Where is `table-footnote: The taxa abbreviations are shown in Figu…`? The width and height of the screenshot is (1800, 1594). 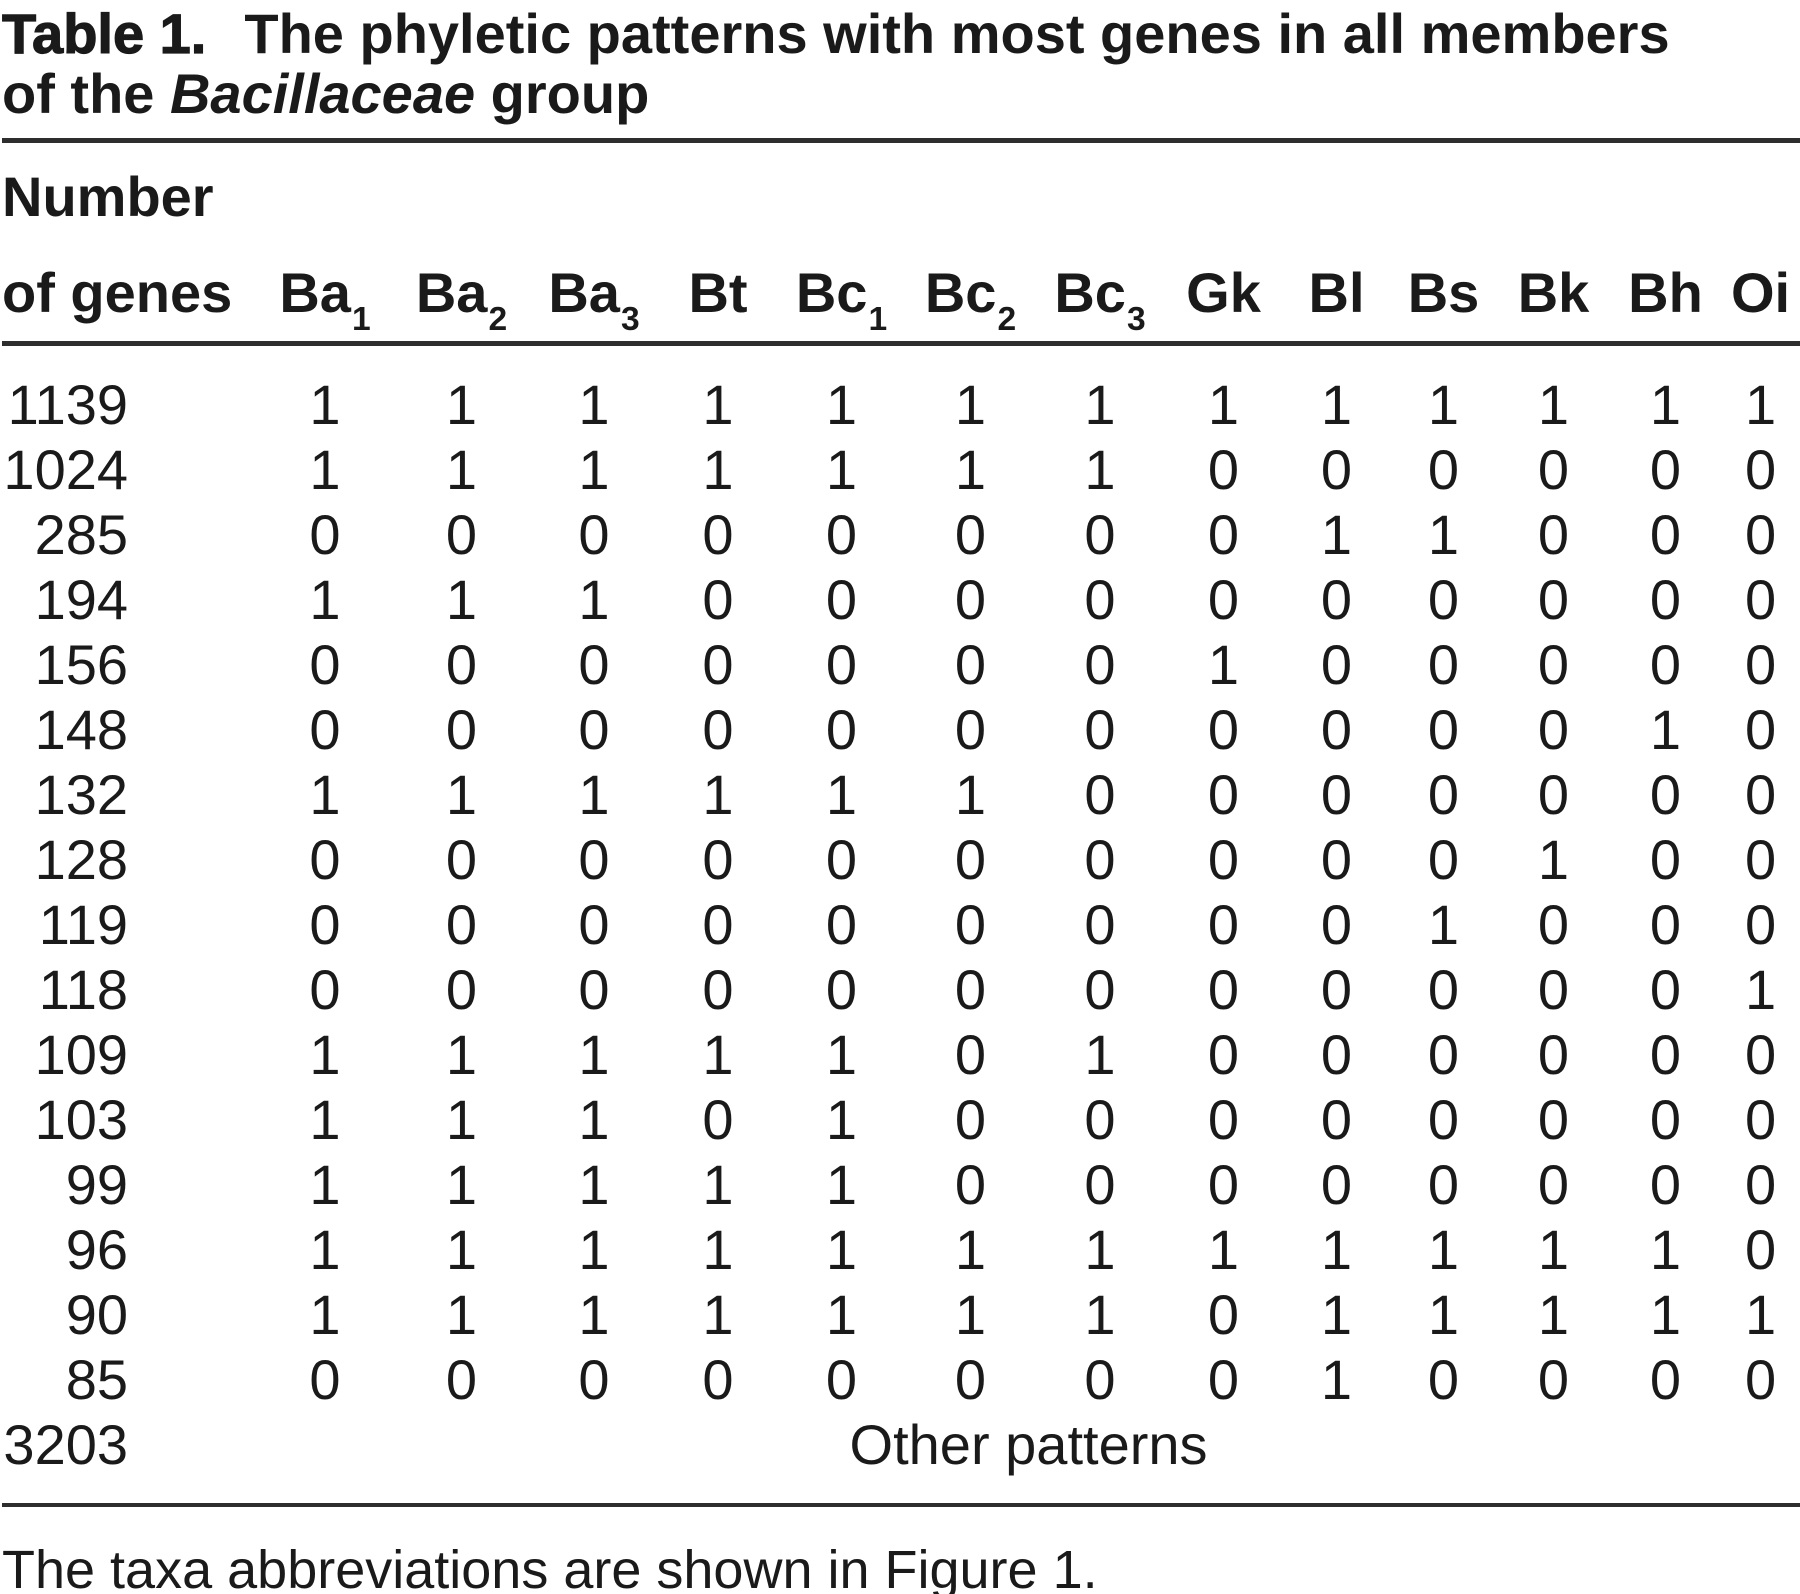
table-footnote: The taxa abbreviations are shown in Figu… is located at coordinates (550, 1567).